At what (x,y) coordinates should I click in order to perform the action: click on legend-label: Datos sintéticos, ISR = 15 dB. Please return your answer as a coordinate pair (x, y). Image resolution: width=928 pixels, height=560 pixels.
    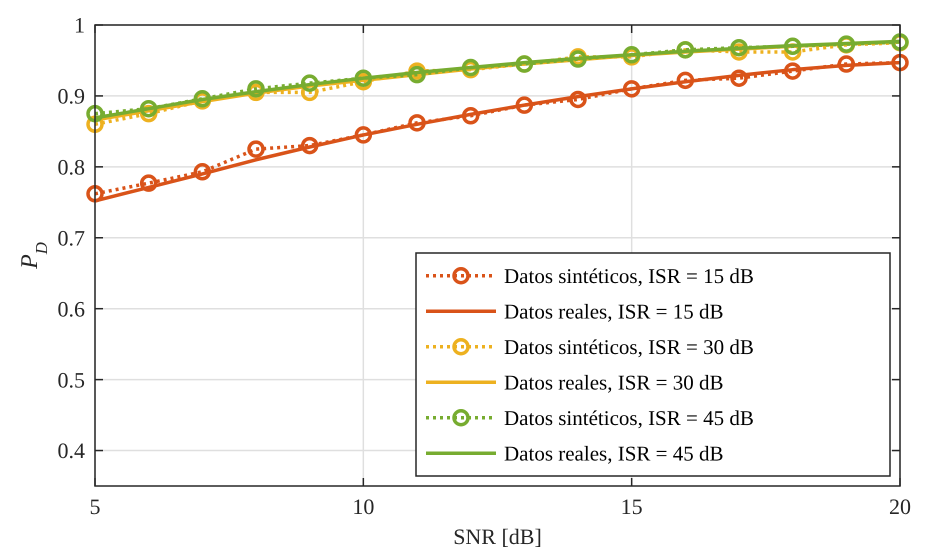
    Looking at the image, I should click on (629, 276).